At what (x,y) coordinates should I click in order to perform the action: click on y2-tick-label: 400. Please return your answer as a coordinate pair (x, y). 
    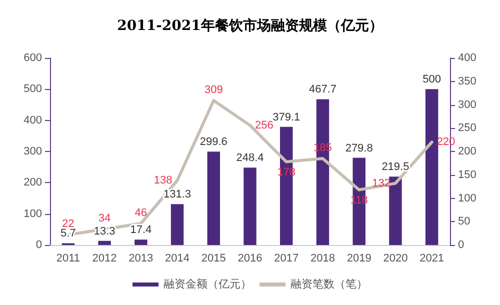
    Looking at the image, I should click on (467, 58).